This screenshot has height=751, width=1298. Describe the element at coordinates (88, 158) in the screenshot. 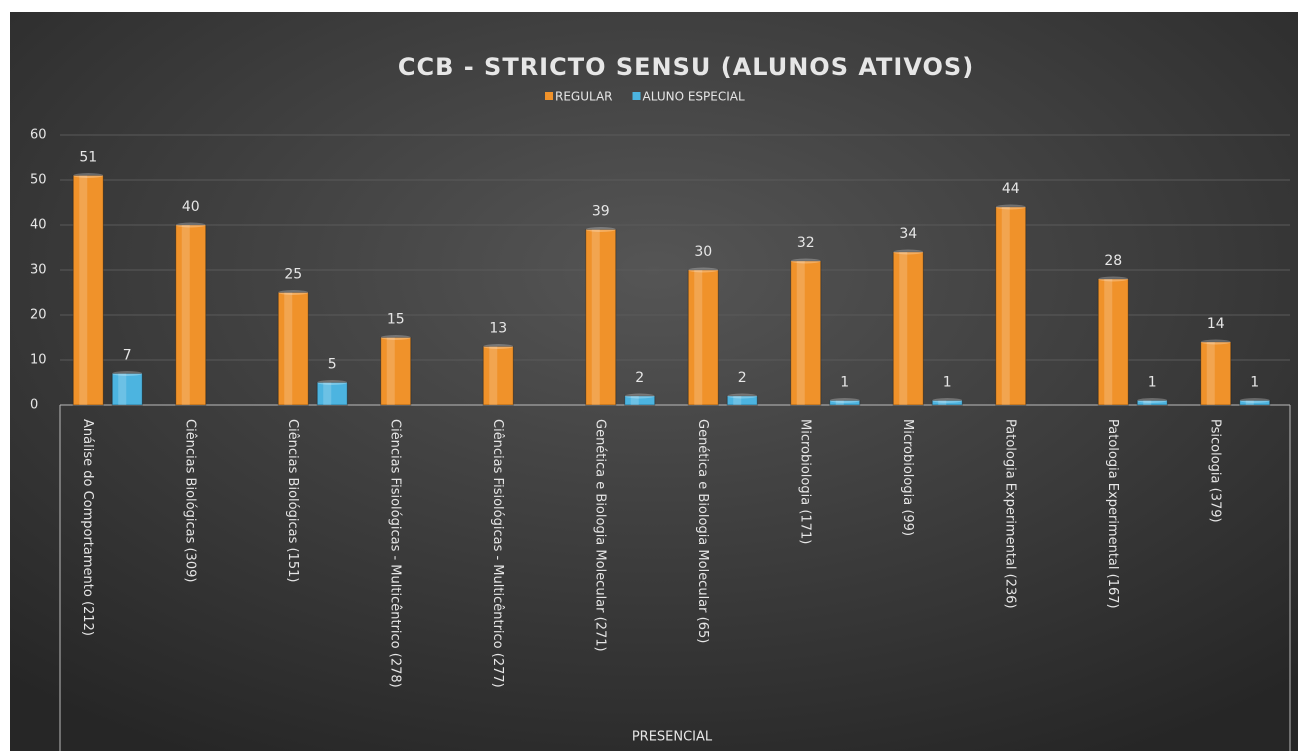

I see `data-label: 51` at that location.